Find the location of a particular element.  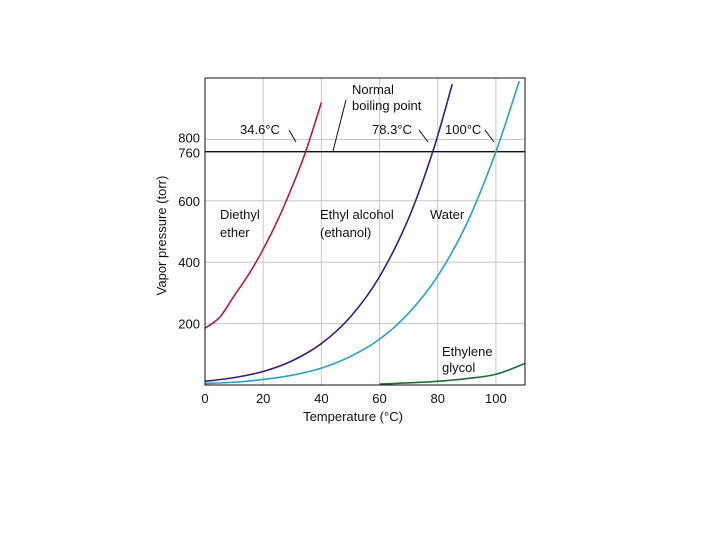

x-tick-label: 100 is located at coordinates (496, 398).